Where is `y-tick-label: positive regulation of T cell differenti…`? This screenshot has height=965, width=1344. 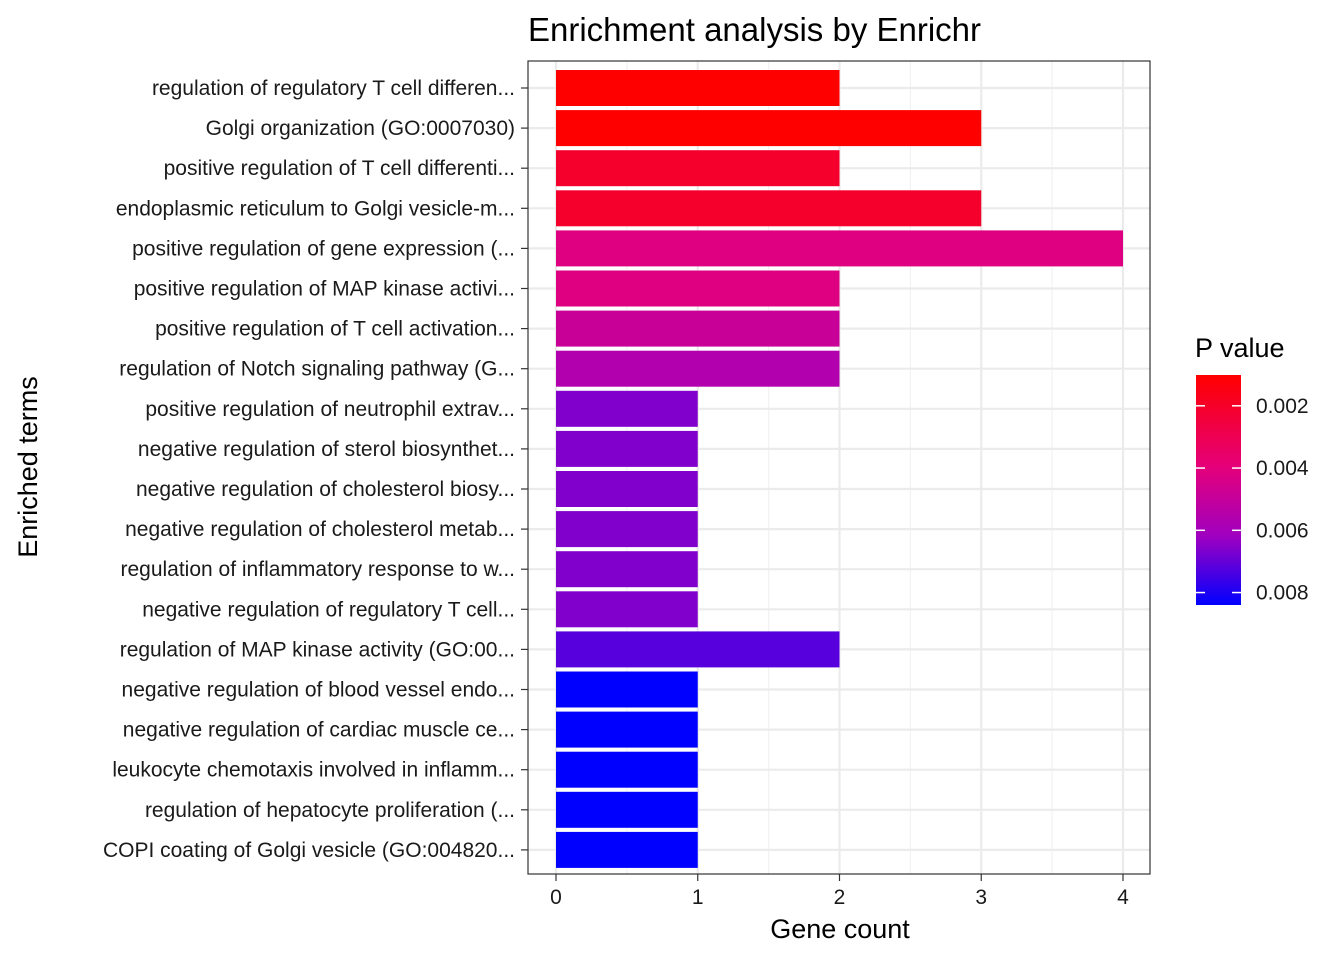
y-tick-label: positive regulation of T cell differenti… is located at coordinates (339, 168).